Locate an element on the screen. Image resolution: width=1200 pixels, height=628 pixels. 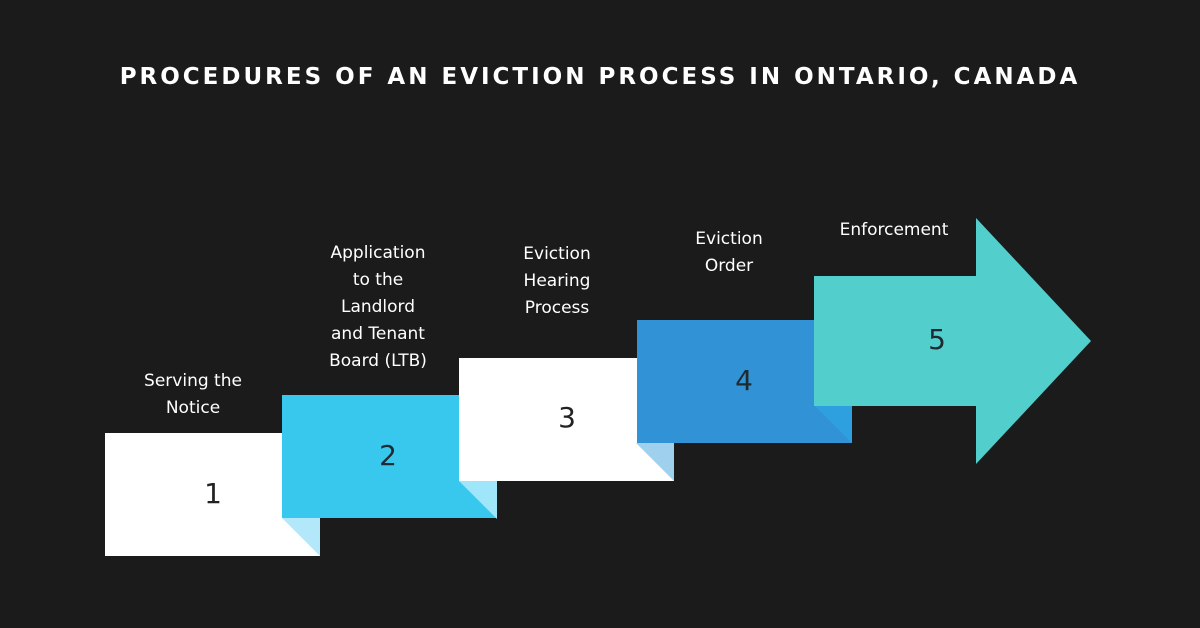
step-3-label: Eviction Hearing Process is located at coordinates (557, 281).